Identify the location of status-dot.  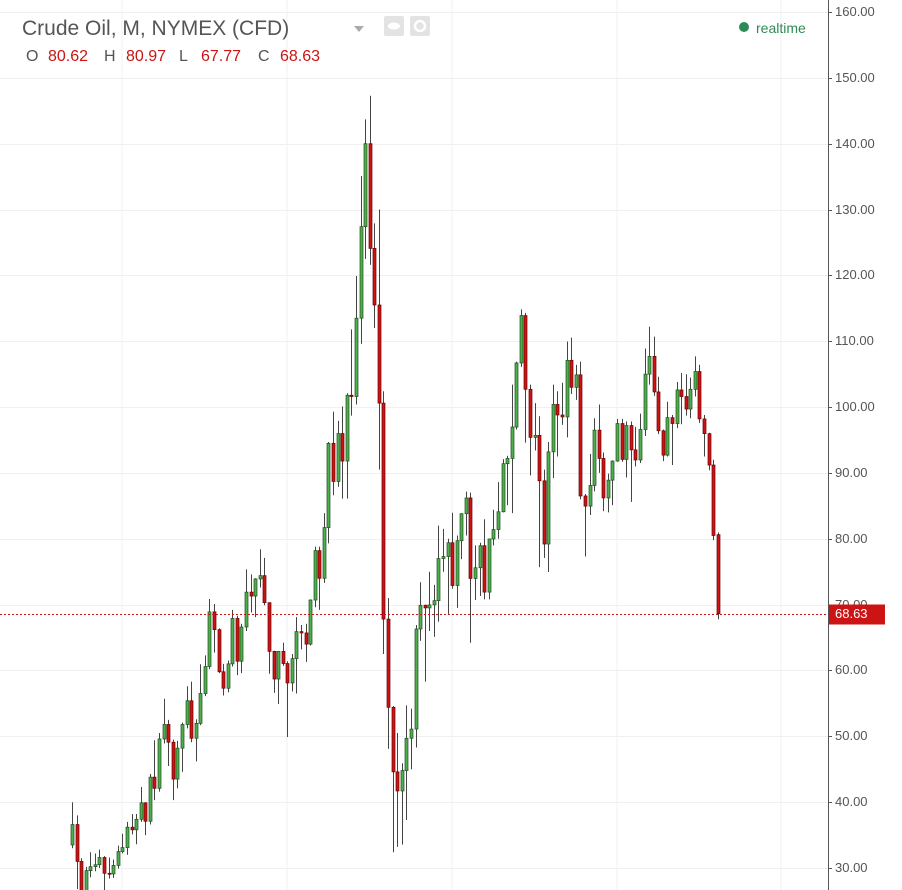
(744, 27).